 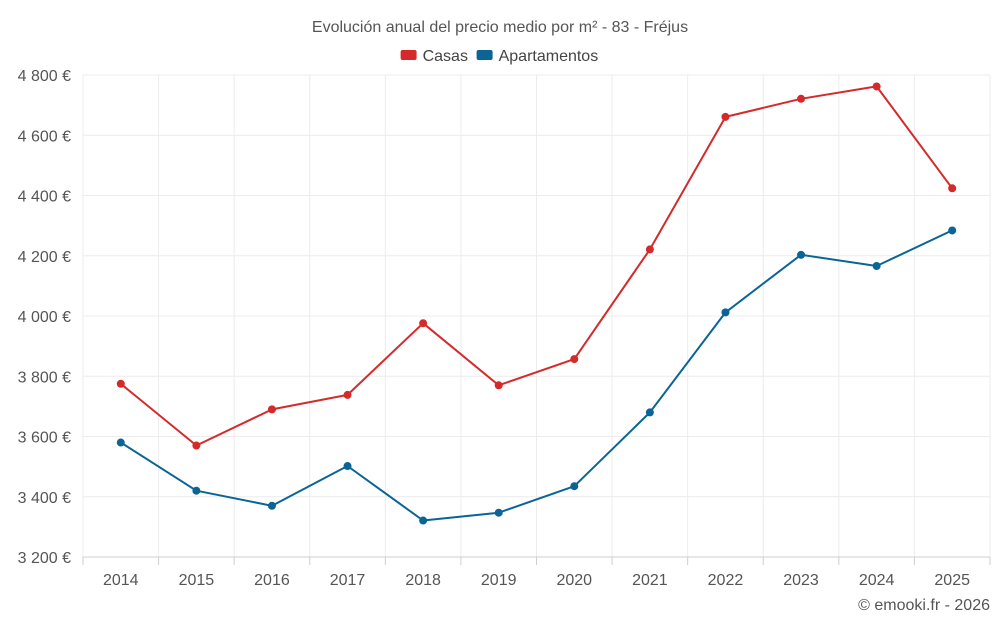 What do you see at coordinates (44, 76) in the screenshot?
I see `y-tick-label: 4 800 €` at bounding box center [44, 76].